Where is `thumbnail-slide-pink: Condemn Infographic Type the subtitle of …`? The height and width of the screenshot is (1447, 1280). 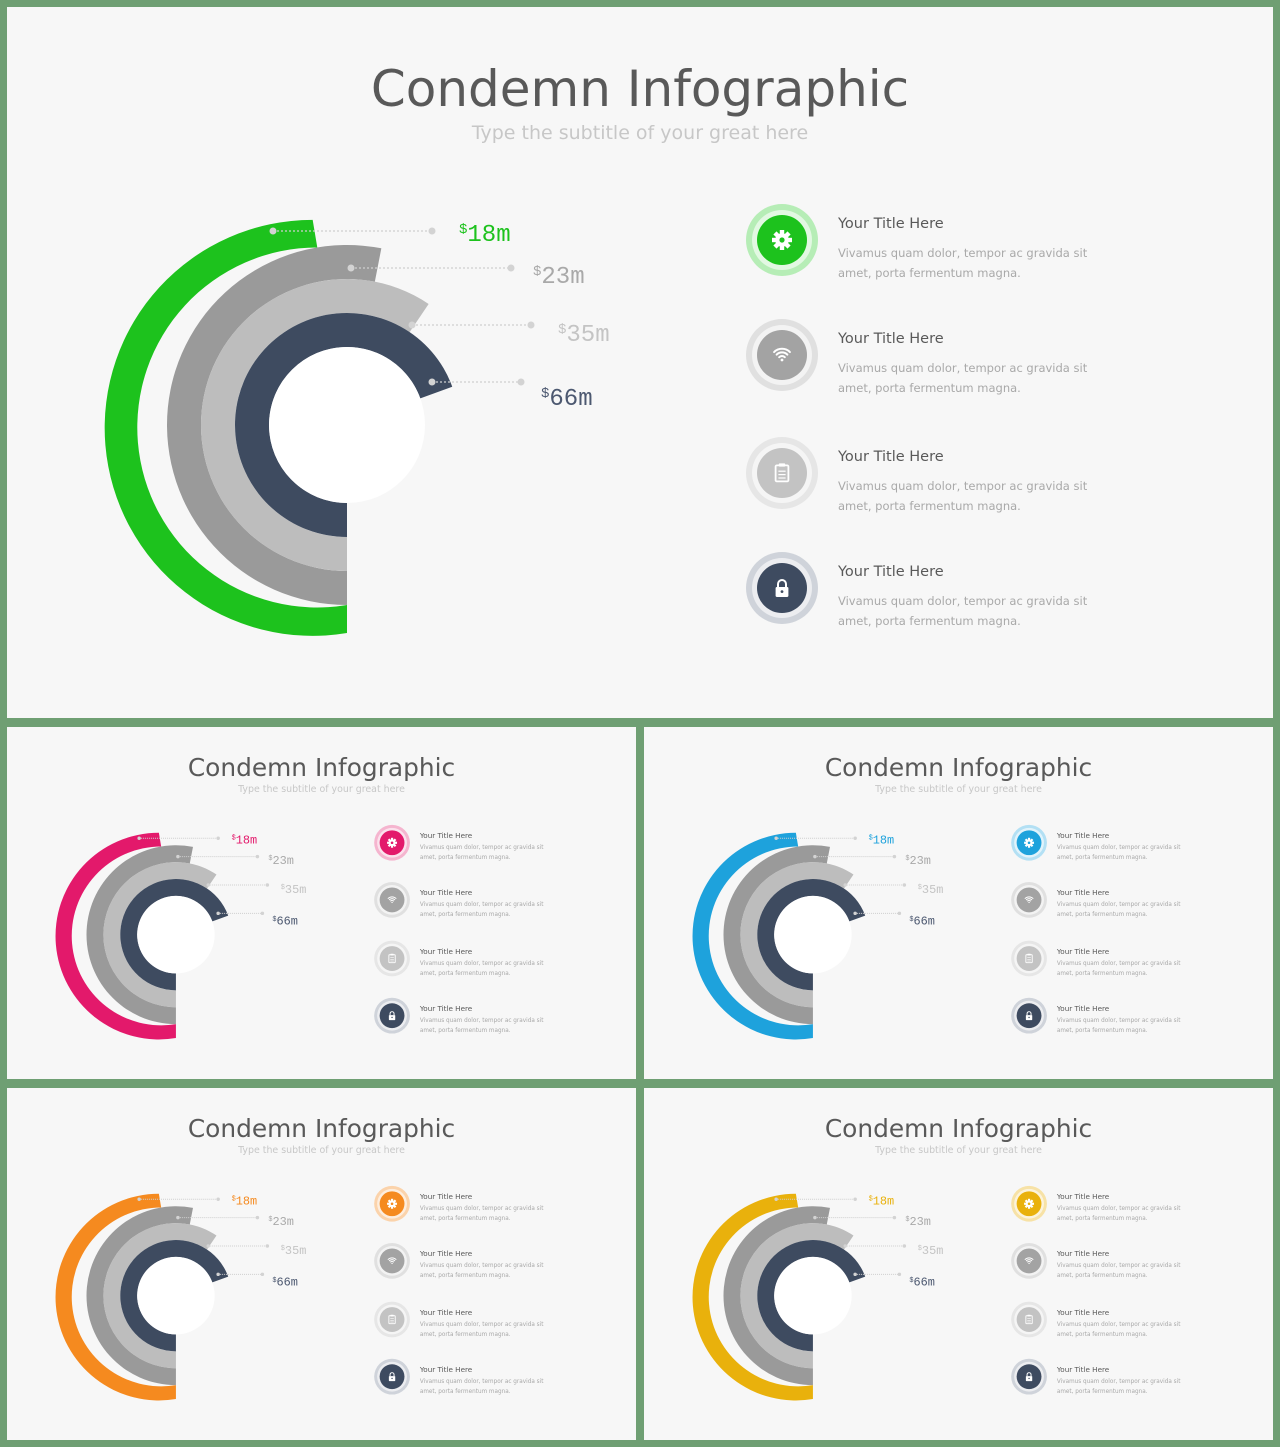 thumbnail-slide-pink: Condemn Infographic Type the subtitle of … is located at coordinates (321, 903).